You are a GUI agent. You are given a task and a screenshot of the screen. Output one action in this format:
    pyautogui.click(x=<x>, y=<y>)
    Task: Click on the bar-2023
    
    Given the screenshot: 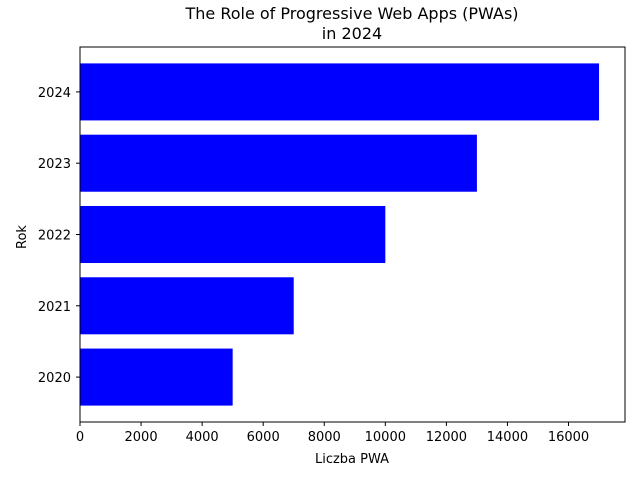 What is the action you would take?
    pyautogui.click(x=278, y=163)
    